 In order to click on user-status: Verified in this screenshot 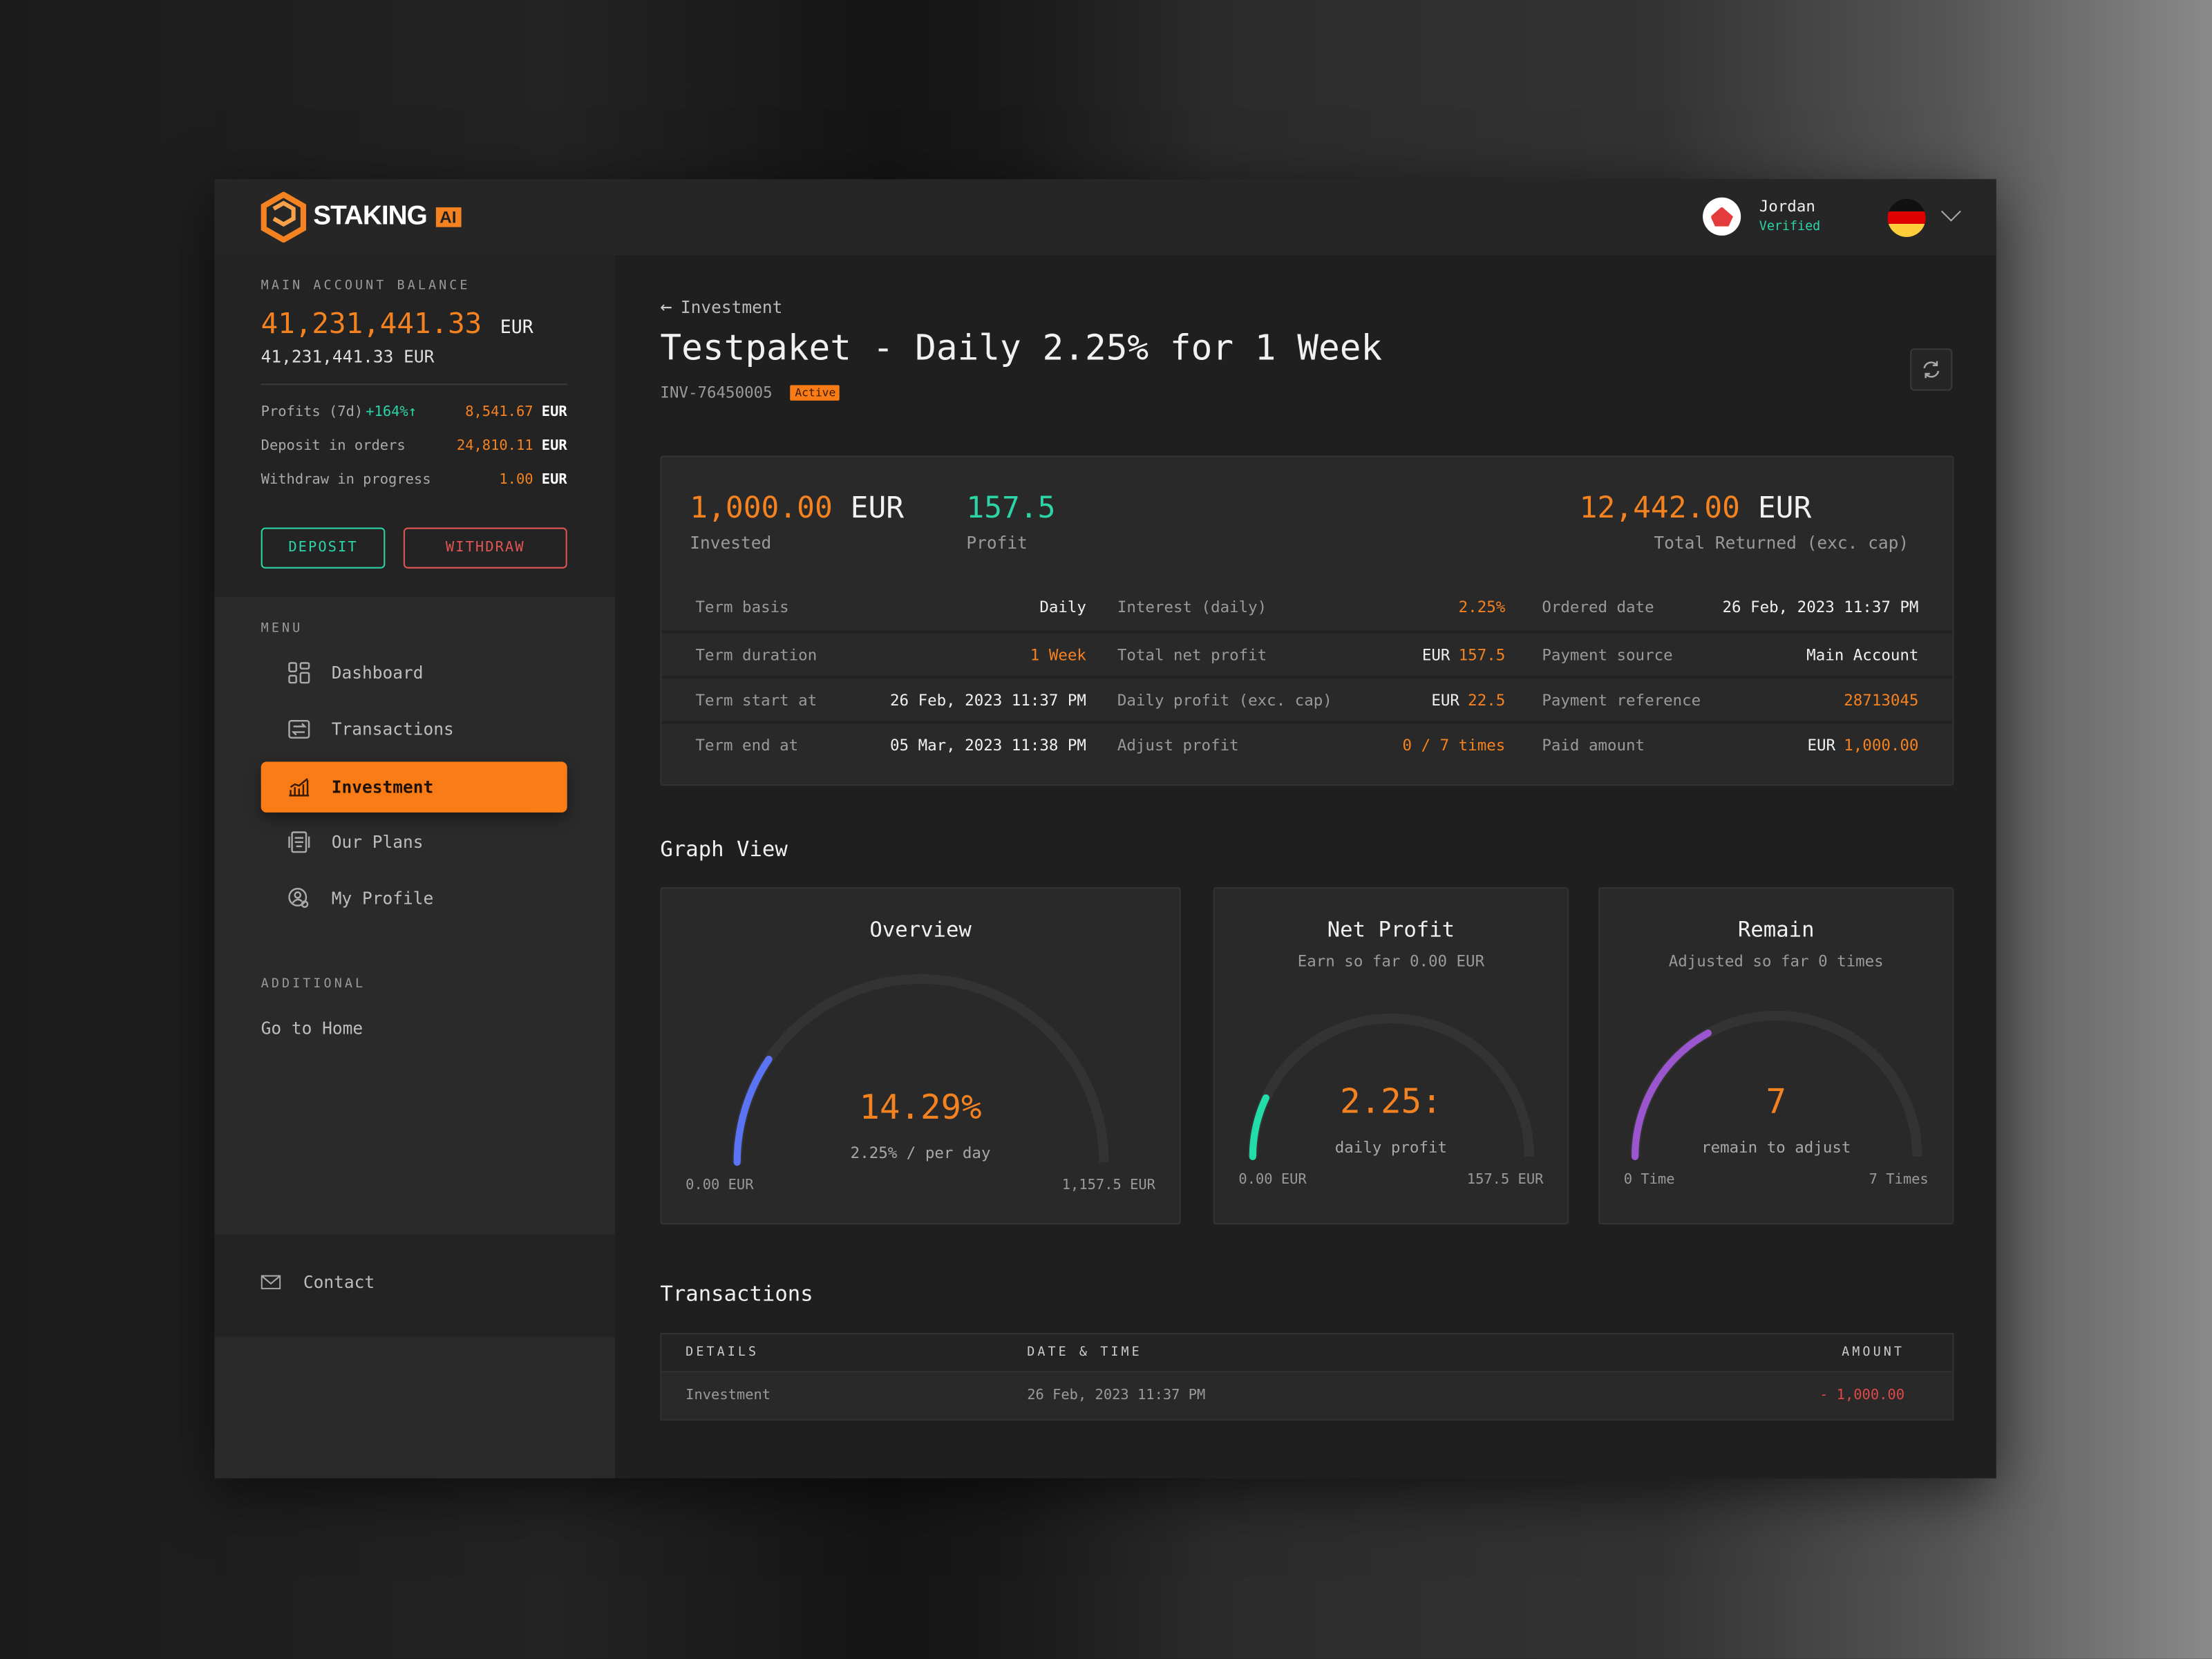, I will do `click(1790, 227)`.